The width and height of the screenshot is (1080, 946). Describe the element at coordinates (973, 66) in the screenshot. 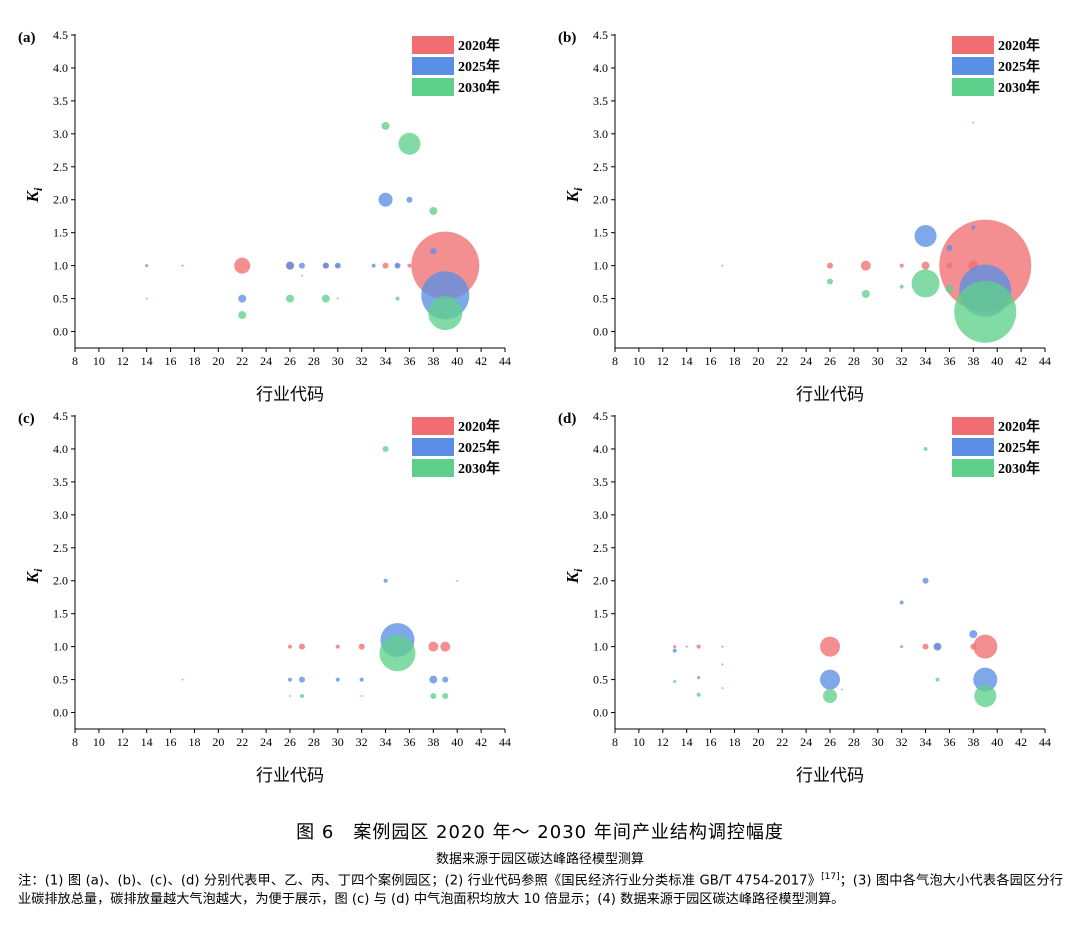

I see `legend-swatch-2025` at that location.